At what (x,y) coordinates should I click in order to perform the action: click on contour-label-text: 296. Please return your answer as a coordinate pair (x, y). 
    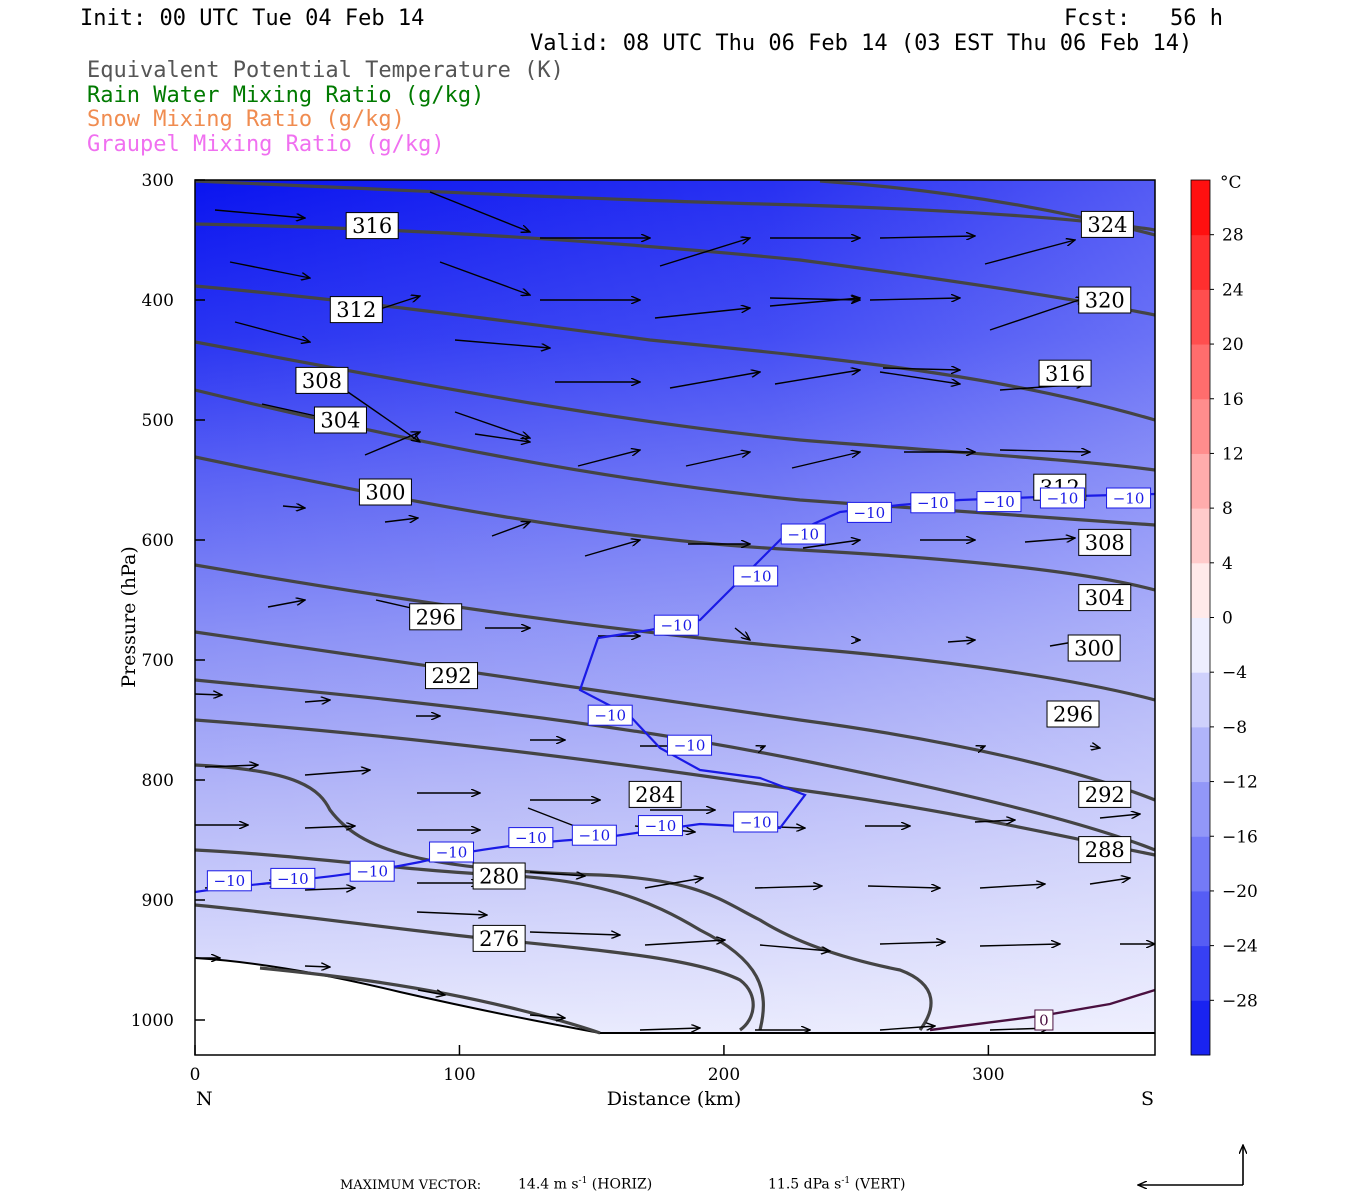
    Looking at the image, I should click on (436, 617).